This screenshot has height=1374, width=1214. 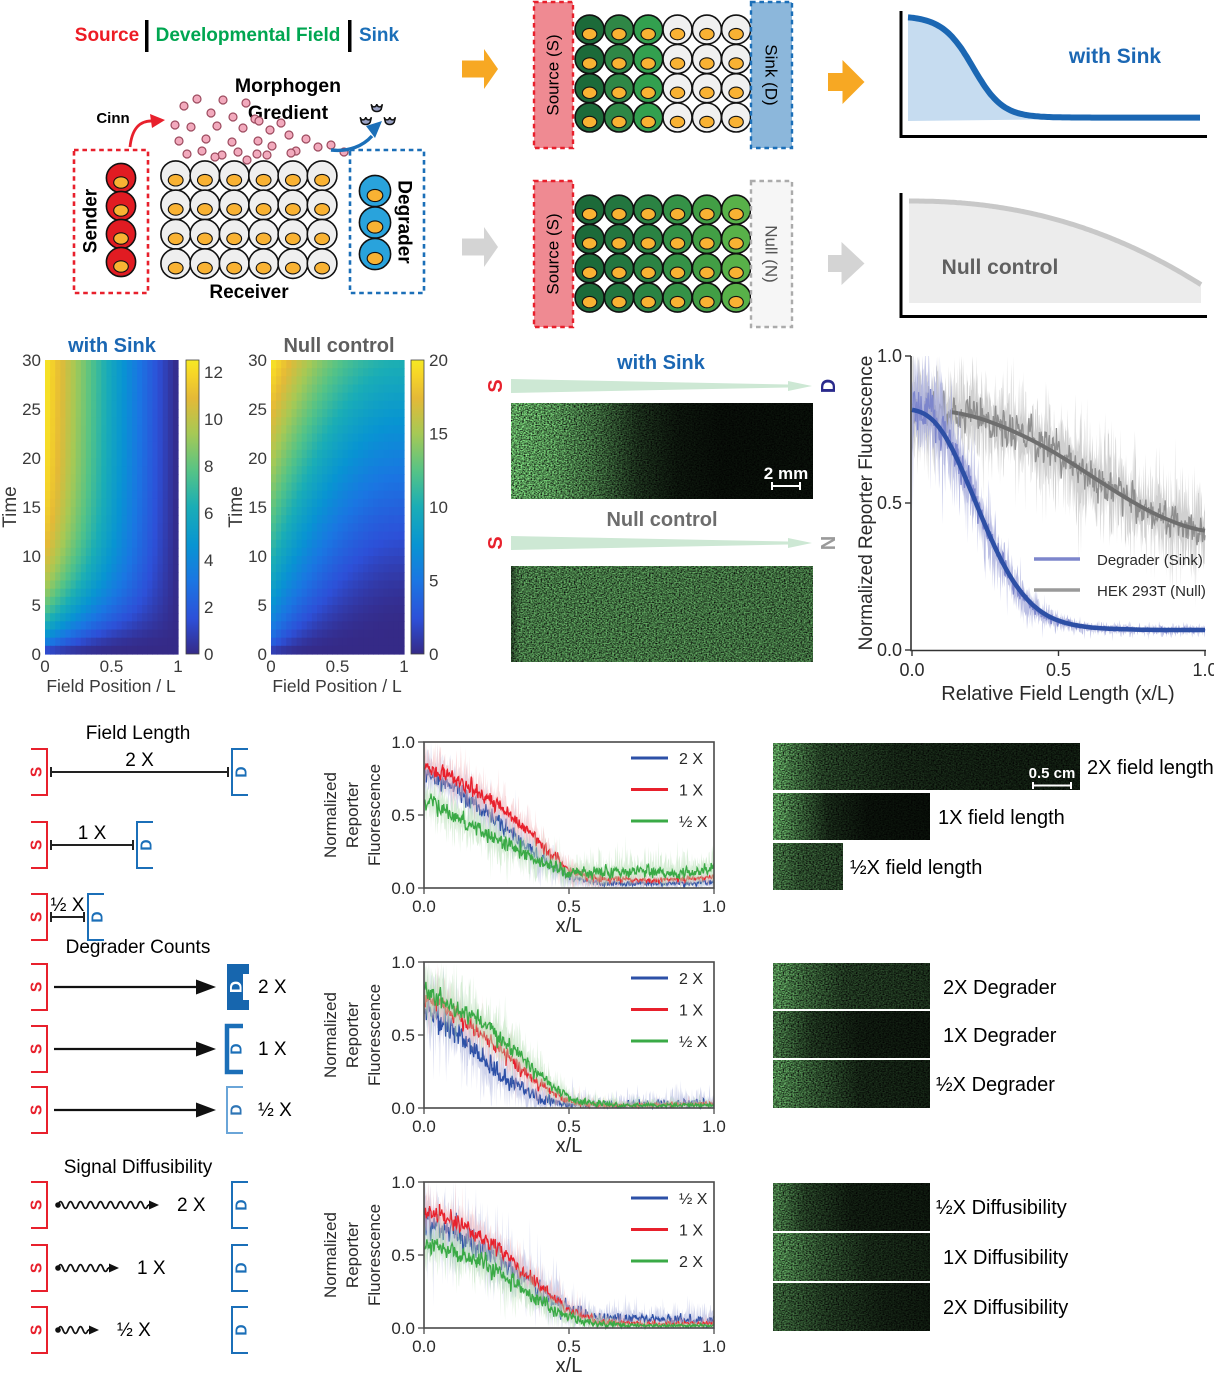 I want to click on svg-text: Sink (D), so click(x=771, y=74).